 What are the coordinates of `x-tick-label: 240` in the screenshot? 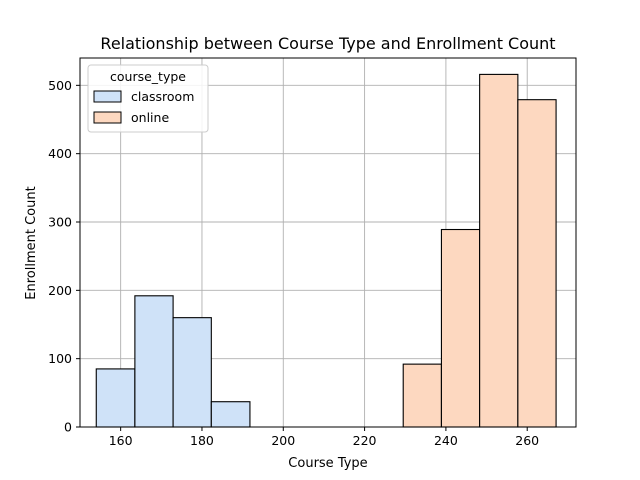 It's located at (446, 440).